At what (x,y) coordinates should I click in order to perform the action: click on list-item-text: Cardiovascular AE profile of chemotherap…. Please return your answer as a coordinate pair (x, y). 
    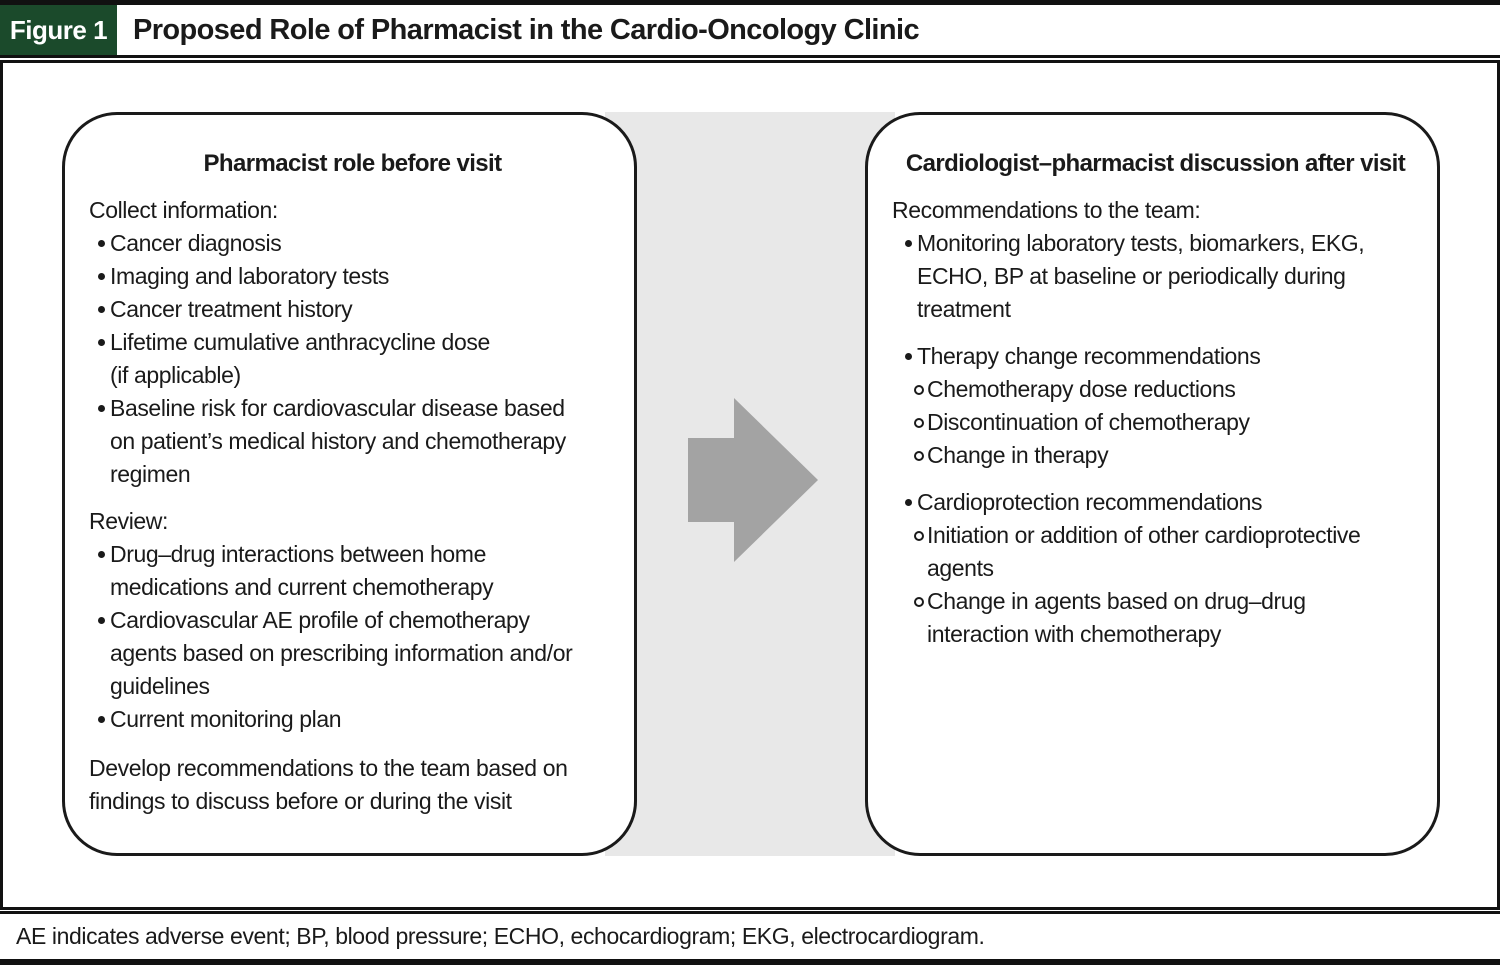
    Looking at the image, I should click on (341, 653).